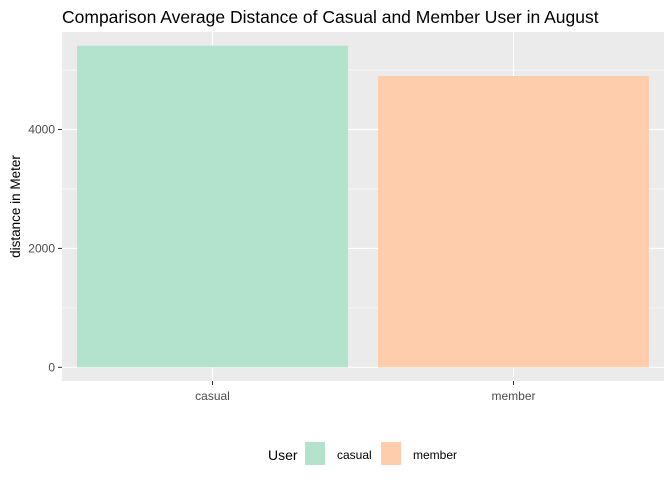  What do you see at coordinates (51, 367) in the screenshot?
I see `y-tick-label: 0` at bounding box center [51, 367].